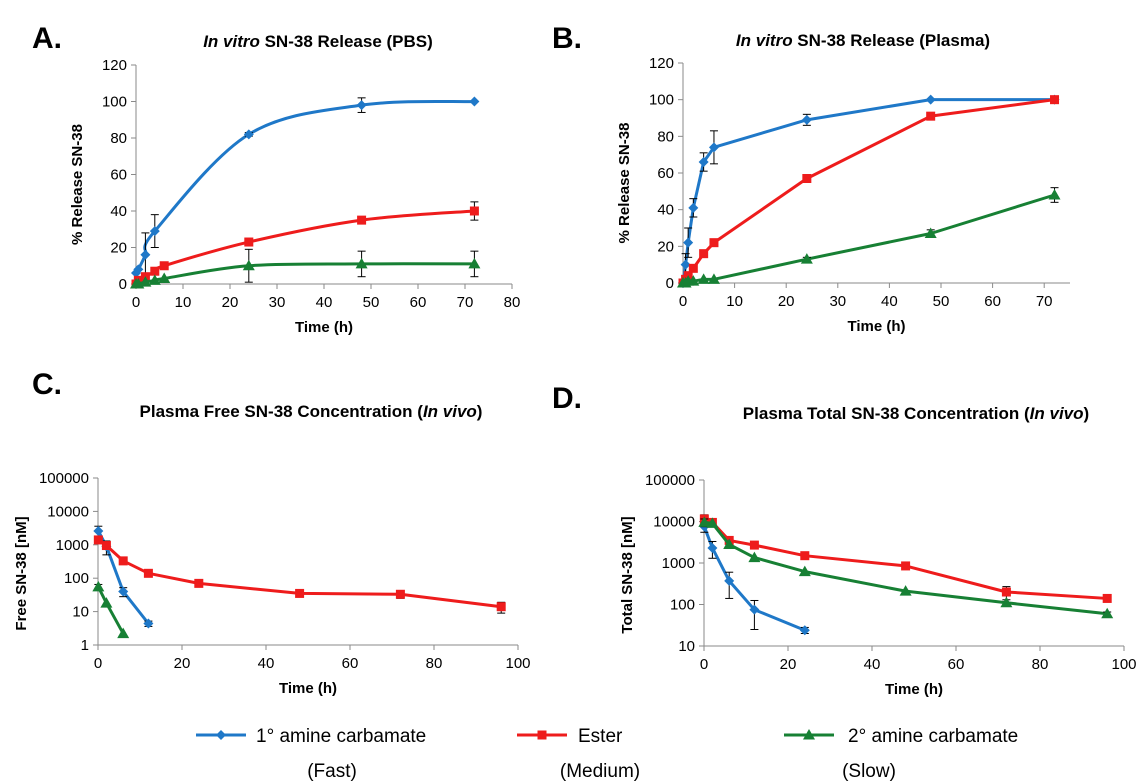  Describe the element at coordinates (332, 771) in the screenshot. I see `legend-sublabel: (Fast)` at that location.